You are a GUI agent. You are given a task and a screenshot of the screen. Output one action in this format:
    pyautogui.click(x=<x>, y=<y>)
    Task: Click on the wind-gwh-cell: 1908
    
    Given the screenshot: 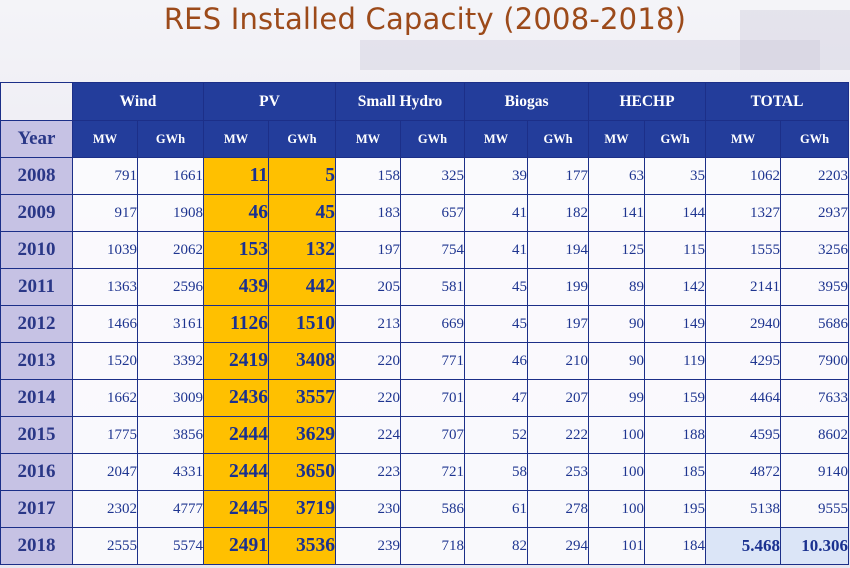 What is the action you would take?
    pyautogui.click(x=170, y=213)
    